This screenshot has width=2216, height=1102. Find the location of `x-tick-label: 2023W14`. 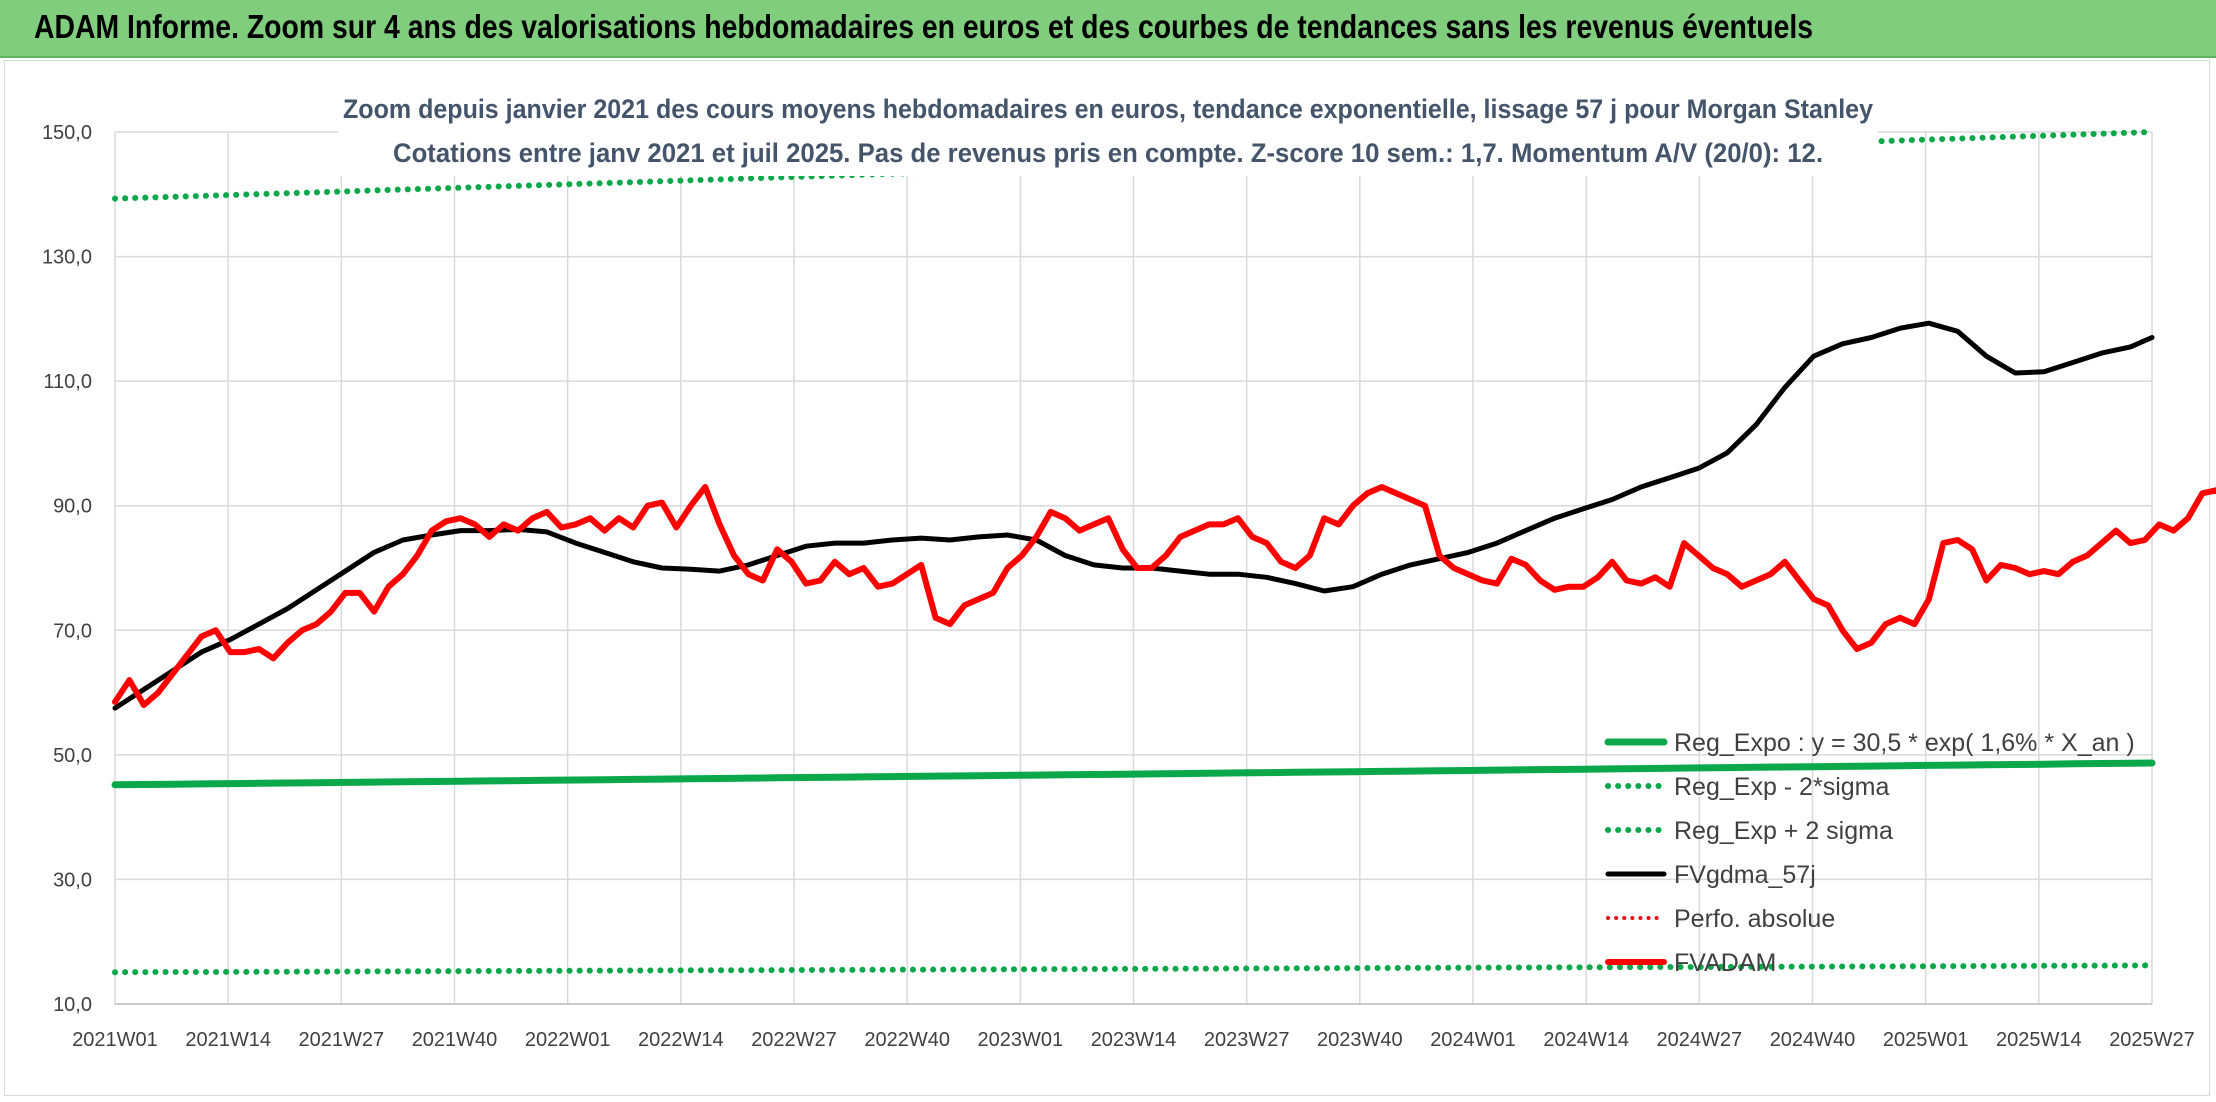

x-tick-label: 2023W14 is located at coordinates (1134, 1040).